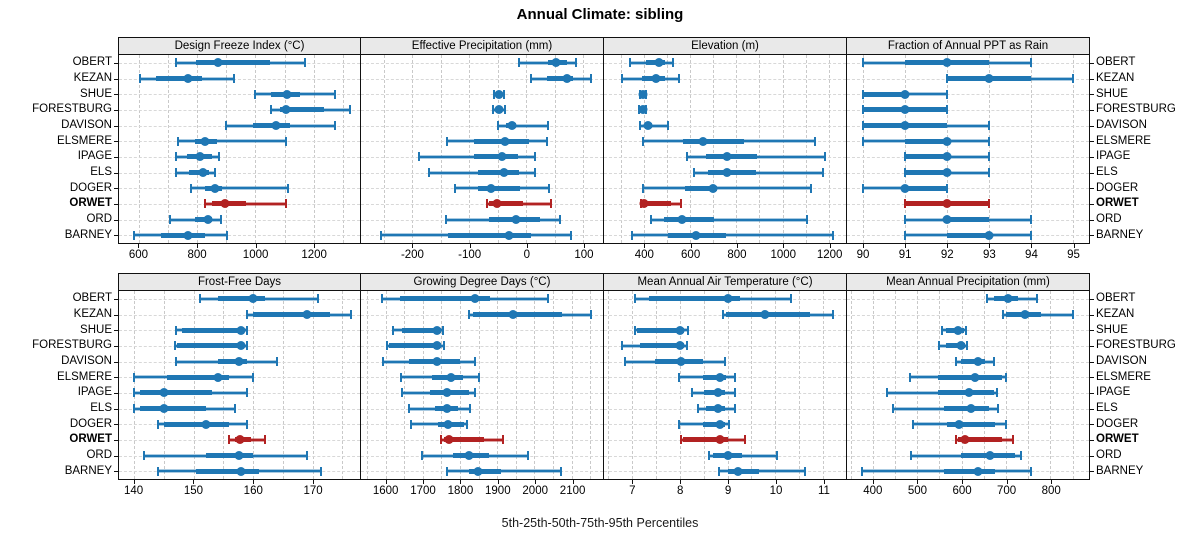 This screenshot has width=1200, height=550. What do you see at coordinates (99, 219) in the screenshot?
I see `site-label-left: ORD` at bounding box center [99, 219].